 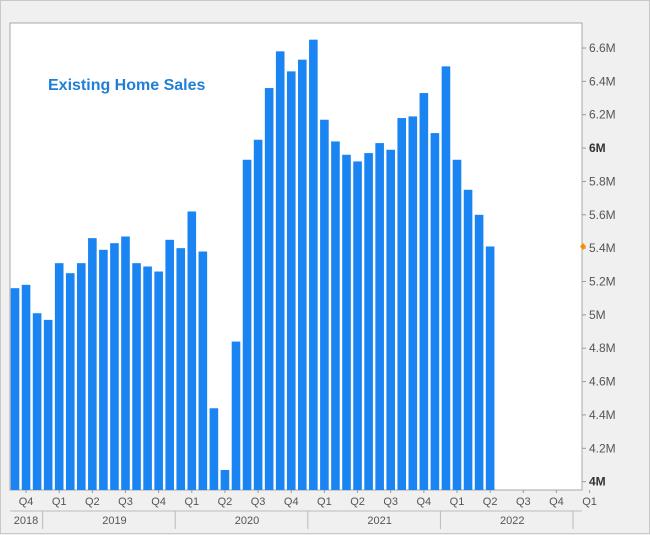 I want to click on y-tick-label: 4.4M, so click(x=602, y=415).